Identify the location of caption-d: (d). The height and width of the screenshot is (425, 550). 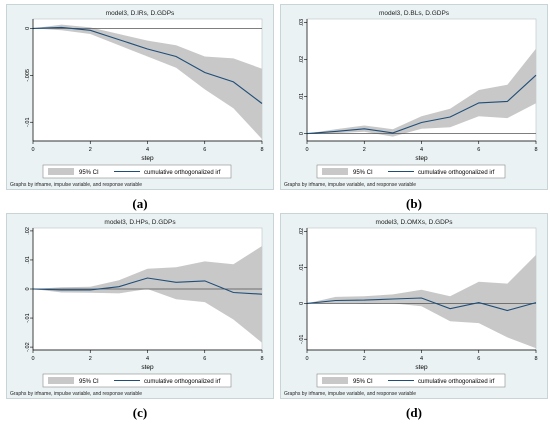
(414, 412).